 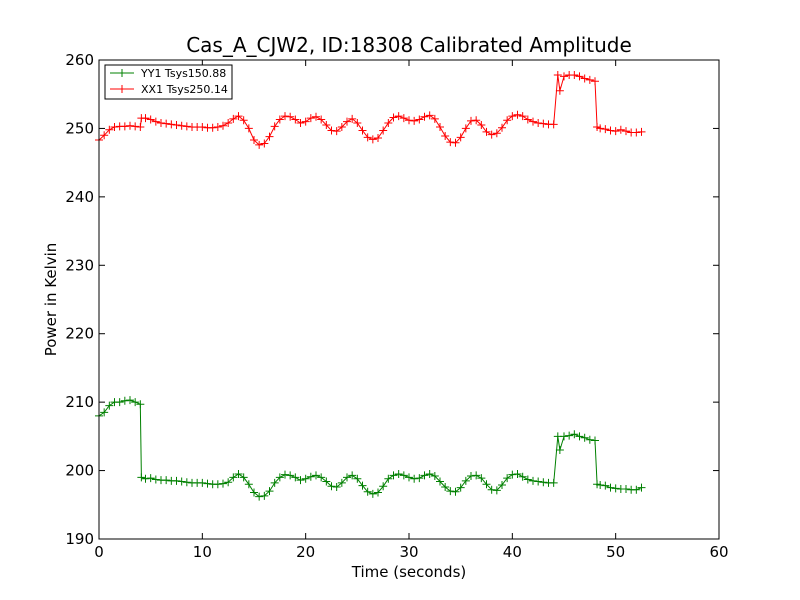 What do you see at coordinates (305, 552) in the screenshot?
I see `x-tick-label: 20` at bounding box center [305, 552].